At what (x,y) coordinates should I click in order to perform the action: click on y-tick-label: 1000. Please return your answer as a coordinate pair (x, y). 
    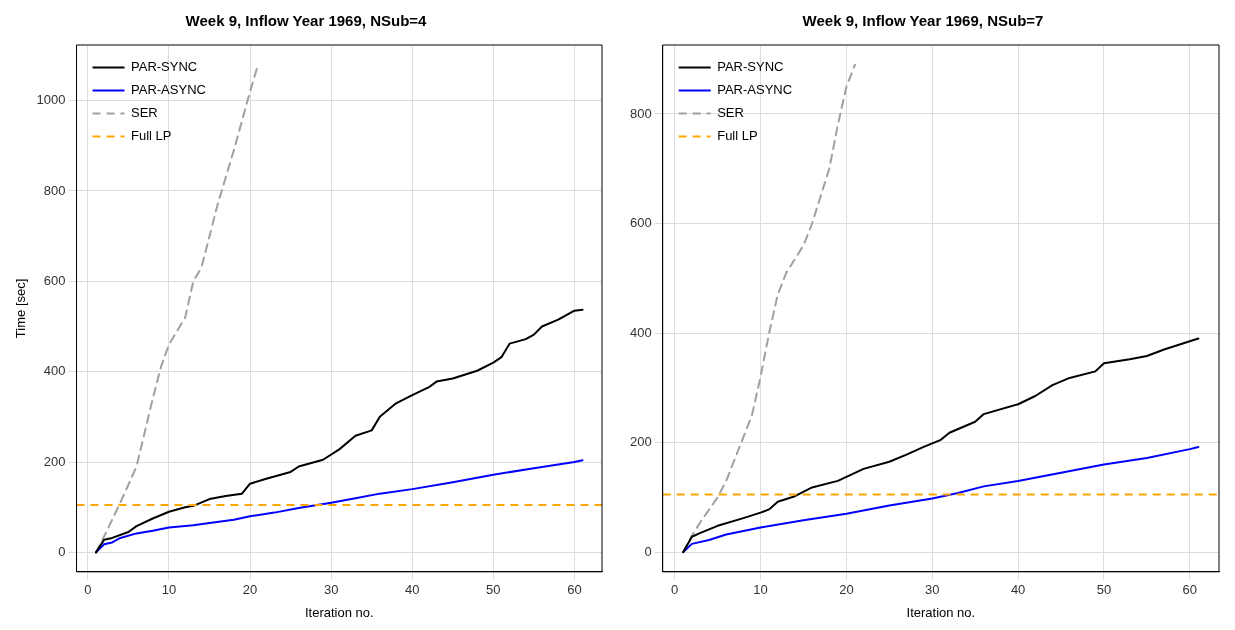
    Looking at the image, I should click on (51, 100).